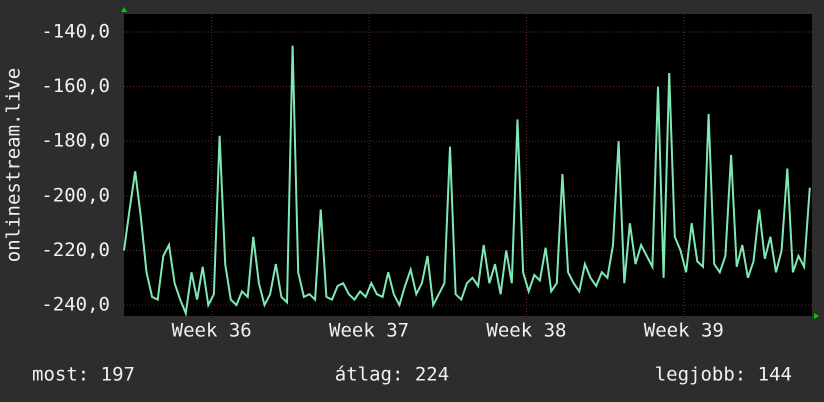 The height and width of the screenshot is (402, 824). I want to click on y-tick-label: -160,0, so click(75, 86).